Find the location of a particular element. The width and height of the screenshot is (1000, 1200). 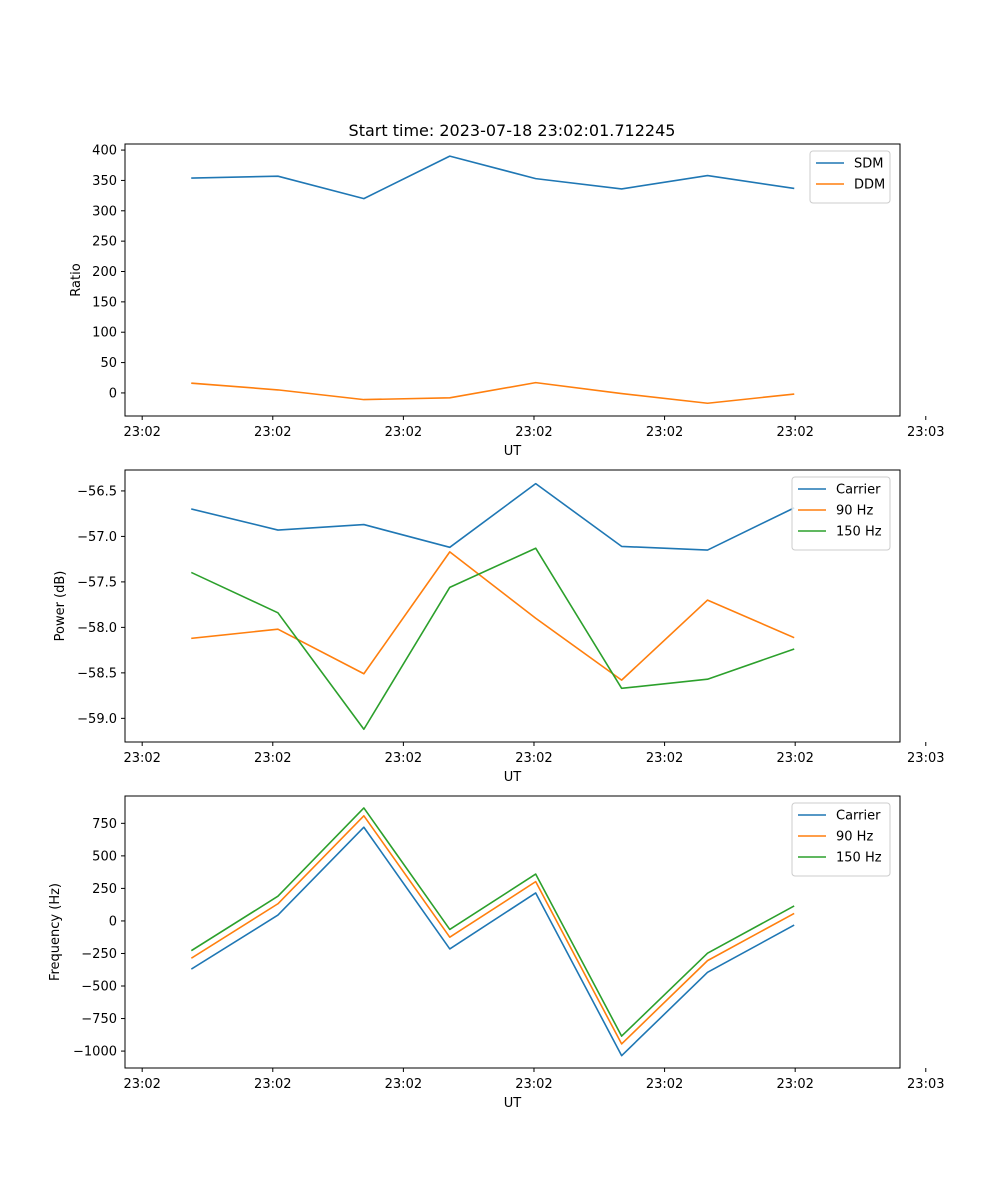

y-tick-label: −56.5 is located at coordinates (97, 491).